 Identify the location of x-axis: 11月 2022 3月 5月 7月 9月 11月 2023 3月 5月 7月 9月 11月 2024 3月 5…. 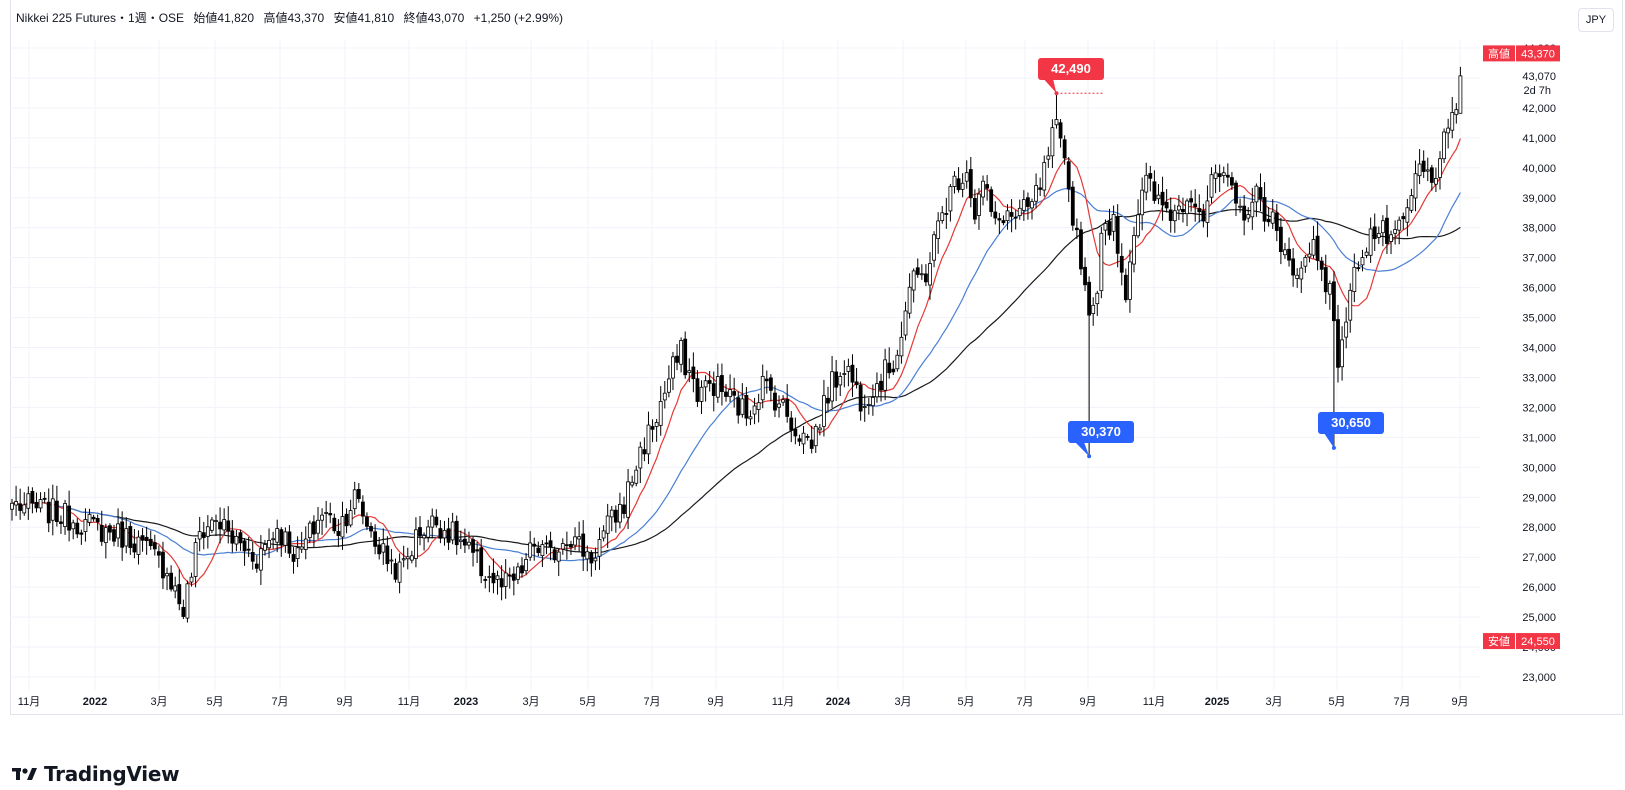
(743, 702).